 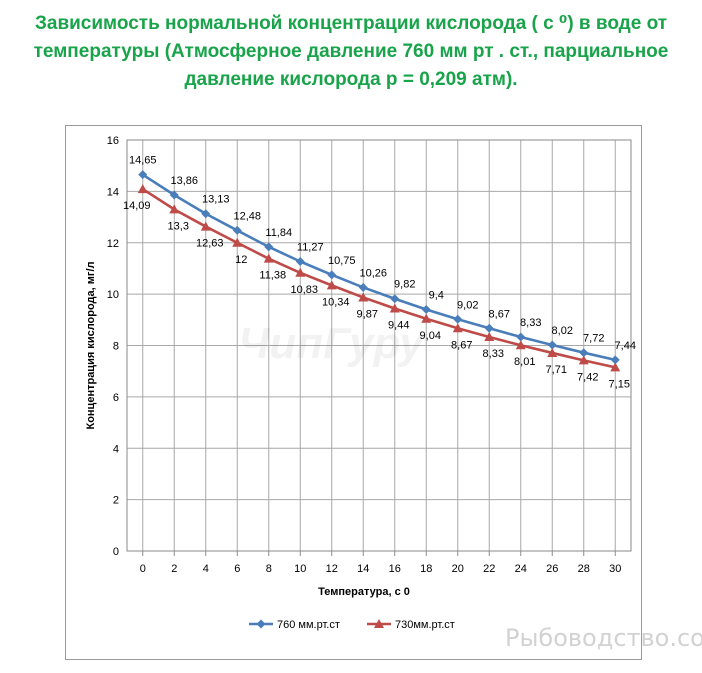 What do you see at coordinates (237, 569) in the screenshot?
I see `x-tick-label: 6` at bounding box center [237, 569].